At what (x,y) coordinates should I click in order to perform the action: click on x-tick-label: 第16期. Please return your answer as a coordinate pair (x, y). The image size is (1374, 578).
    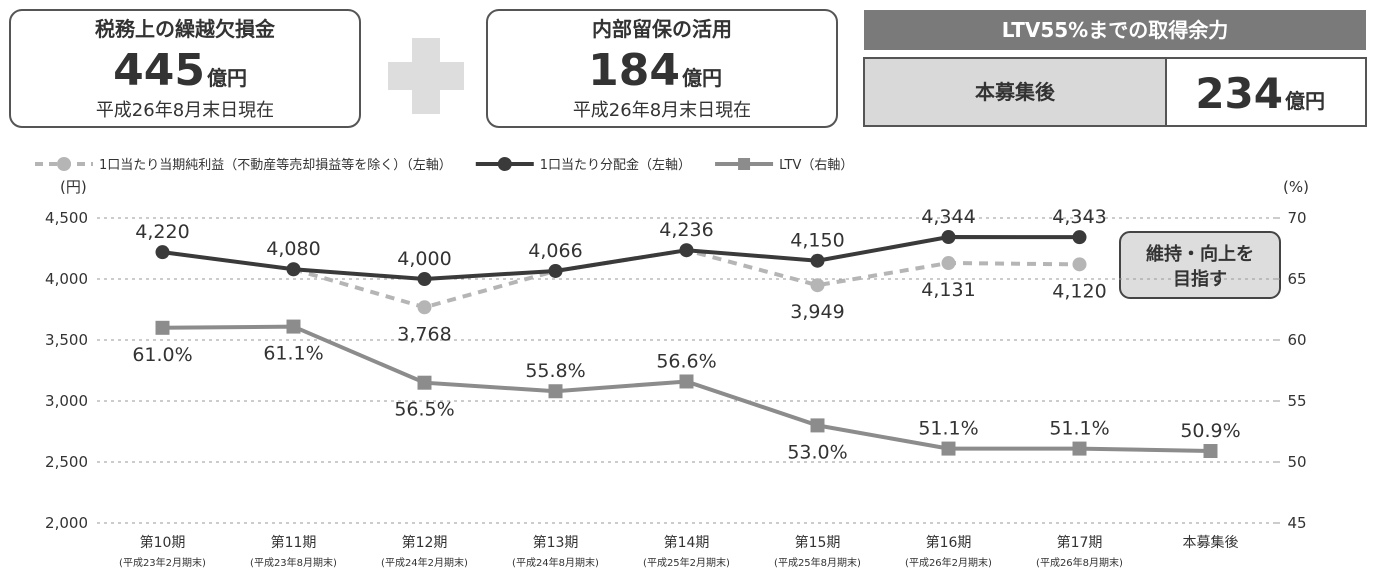
    Looking at the image, I should click on (949, 542).